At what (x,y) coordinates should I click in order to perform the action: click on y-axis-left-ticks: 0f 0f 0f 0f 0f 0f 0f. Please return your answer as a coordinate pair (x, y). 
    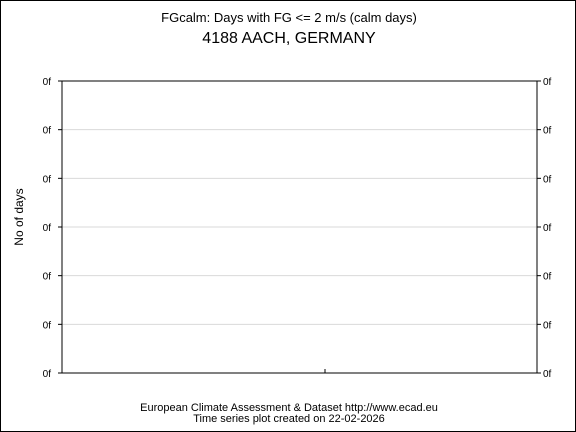
    Looking at the image, I should click on (52, 228).